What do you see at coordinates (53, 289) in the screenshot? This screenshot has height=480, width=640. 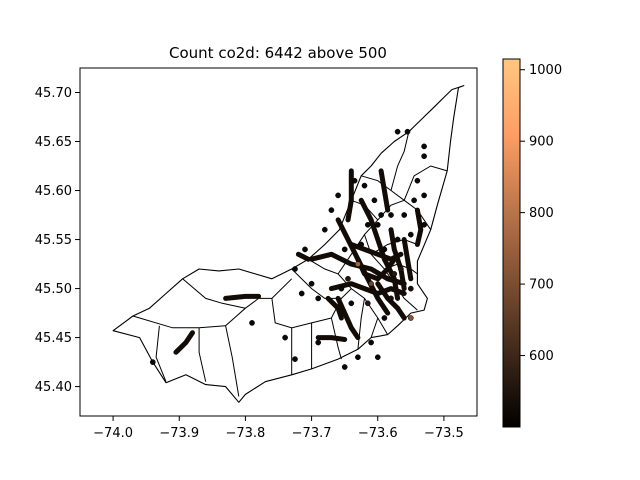 I see `y-tick-label-2: 45.50` at bounding box center [53, 289].